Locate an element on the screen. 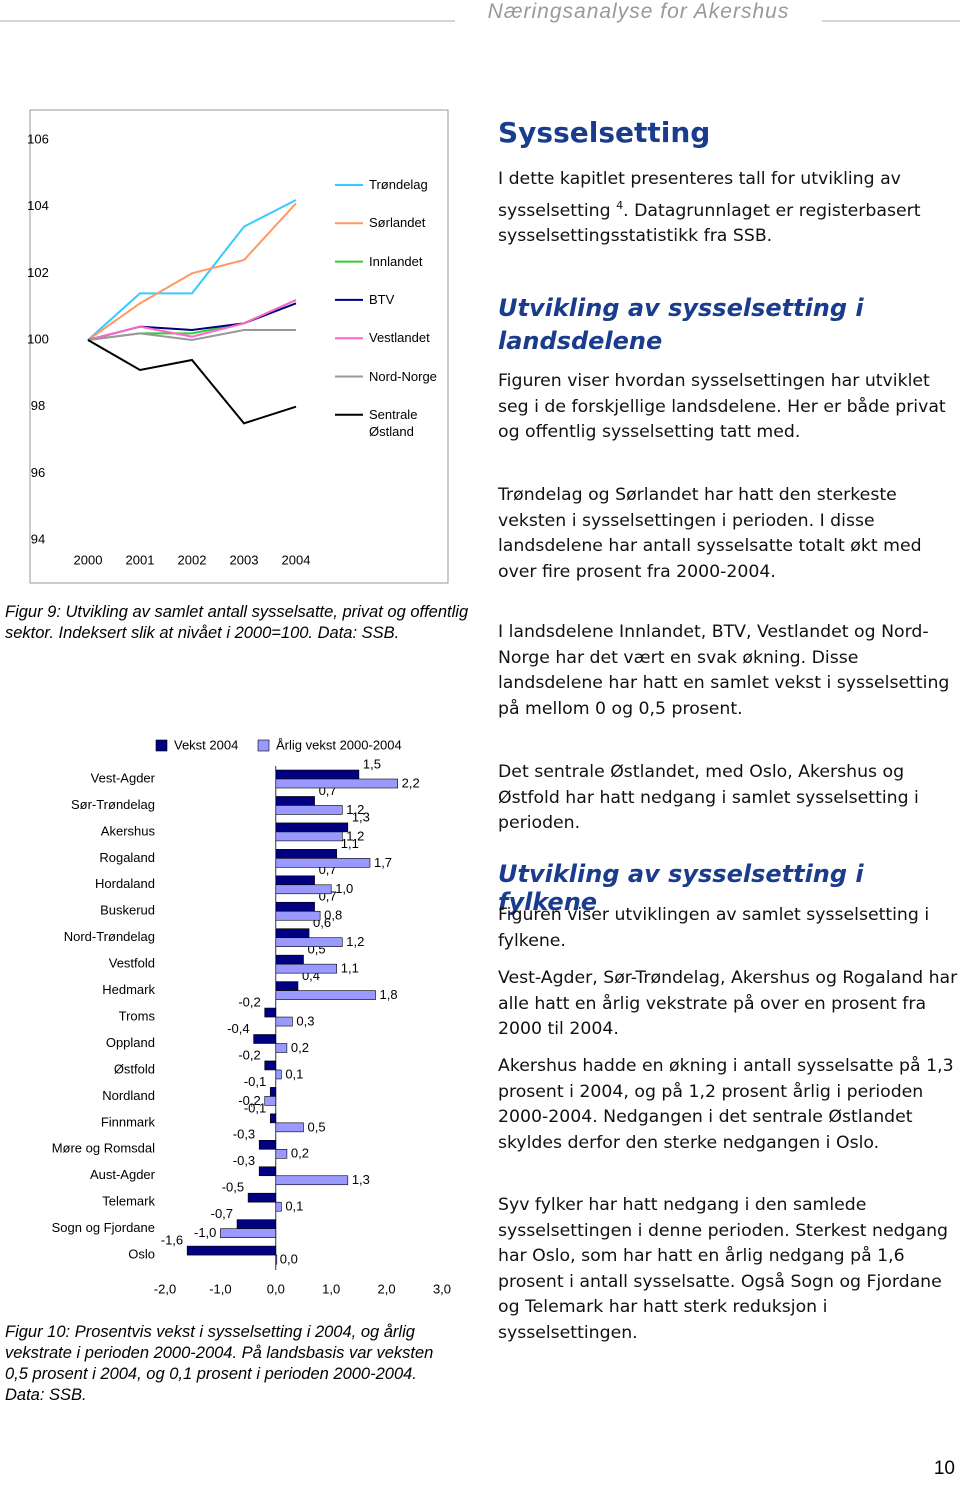  x-tick-label: -1,0 is located at coordinates (220, 1288).